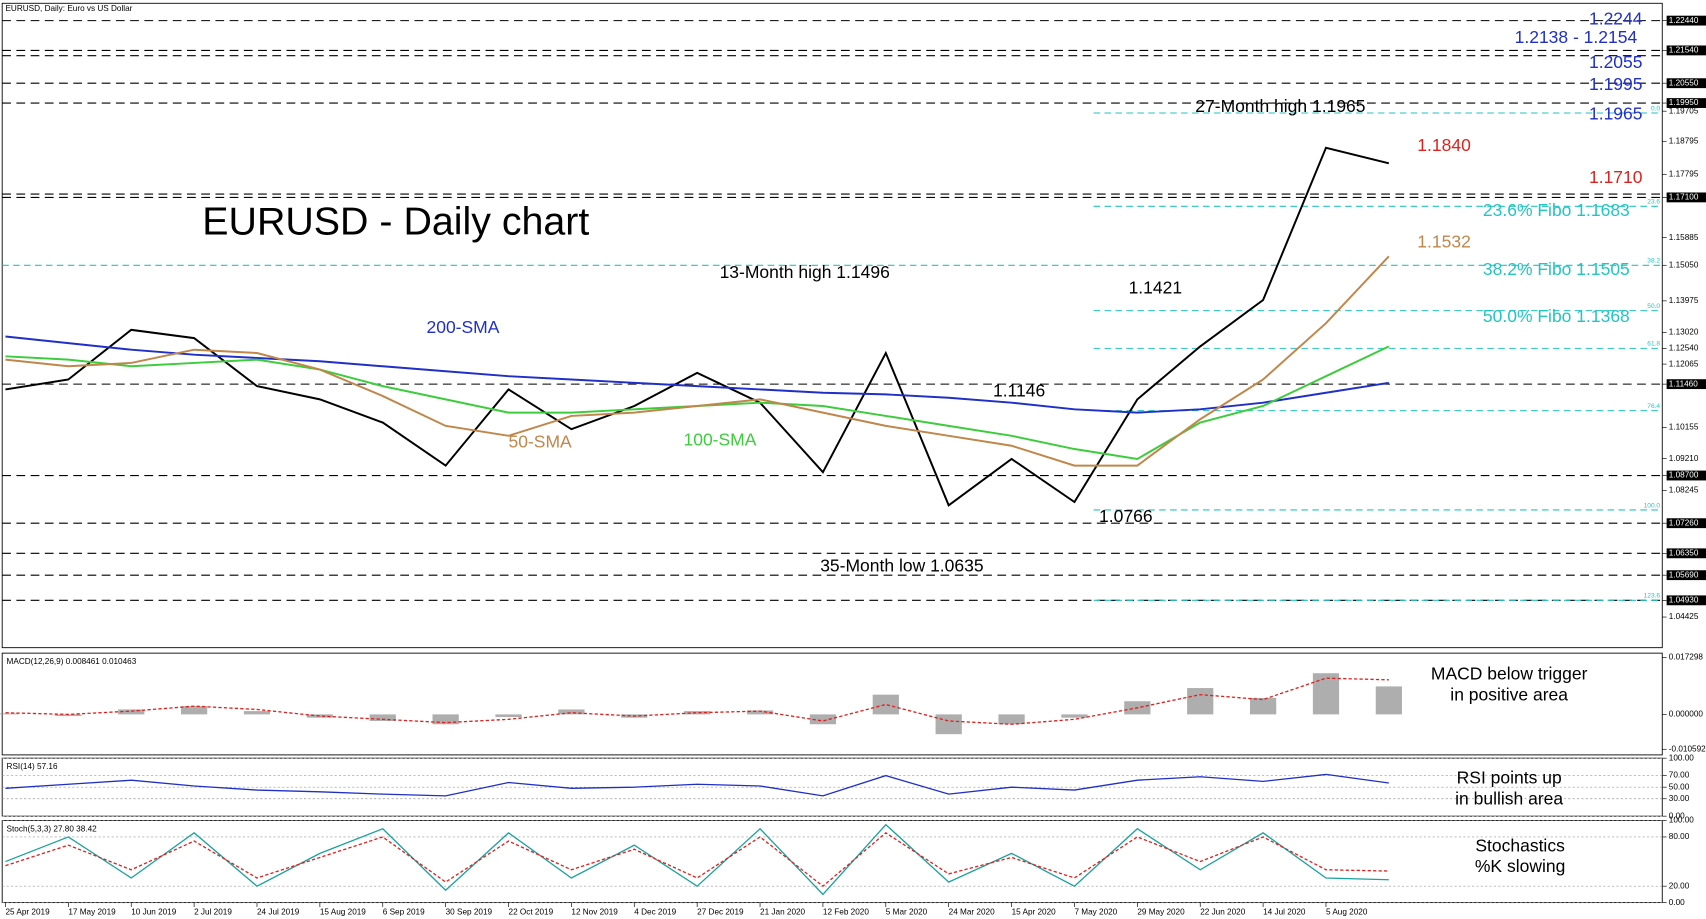 This screenshot has height=919, width=1706. I want to click on x-tick-label: 22 Jun 2020, so click(1223, 912).